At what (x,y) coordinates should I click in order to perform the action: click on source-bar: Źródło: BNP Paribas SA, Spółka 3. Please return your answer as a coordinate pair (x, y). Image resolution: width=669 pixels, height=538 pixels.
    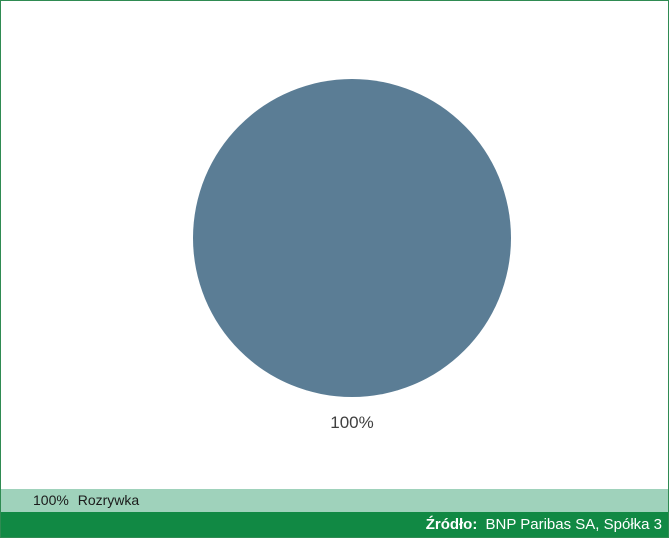
    Looking at the image, I should click on (334, 524).